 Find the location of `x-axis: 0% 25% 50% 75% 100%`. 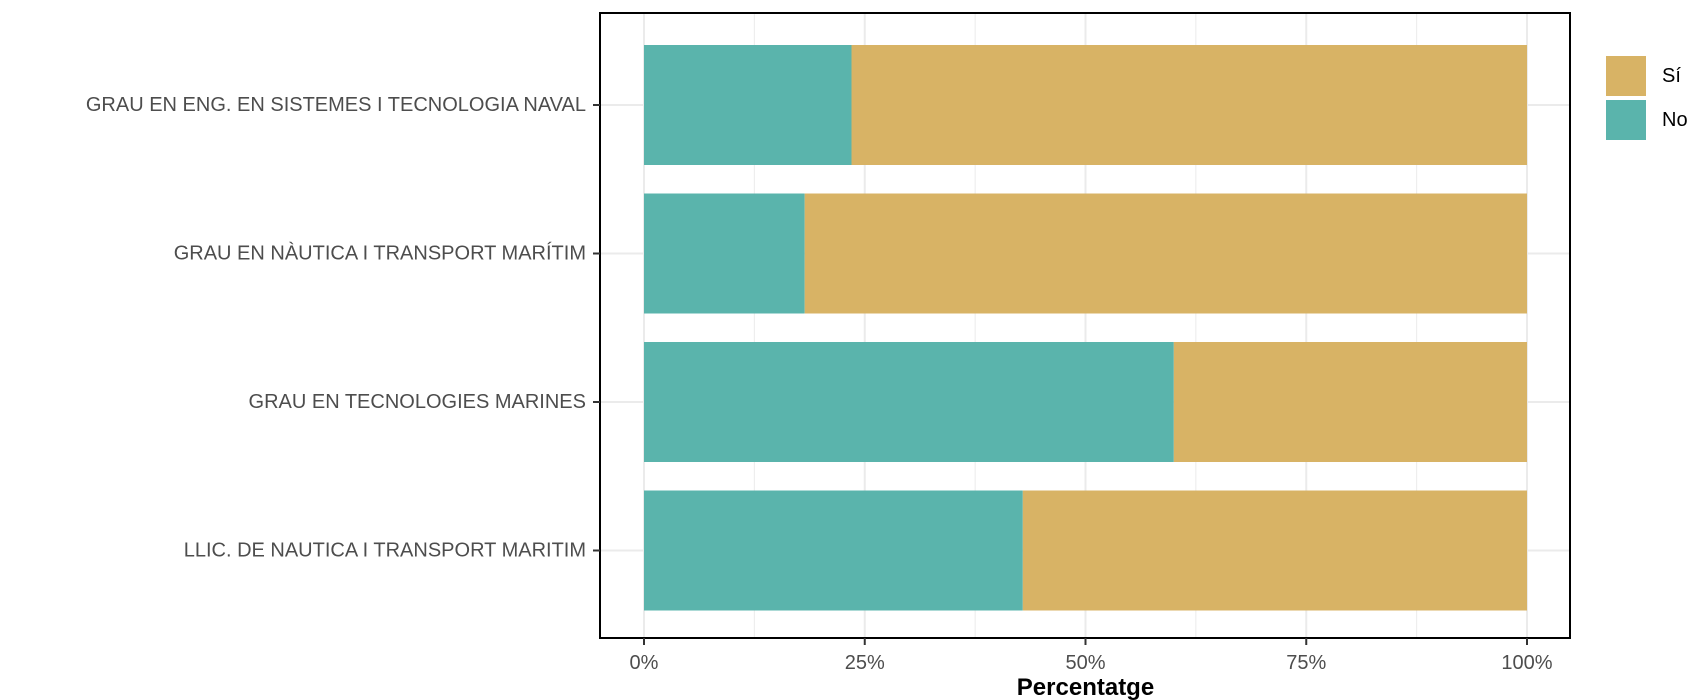

x-axis: 0% 25% 50% 75% 100% is located at coordinates (1091, 656).